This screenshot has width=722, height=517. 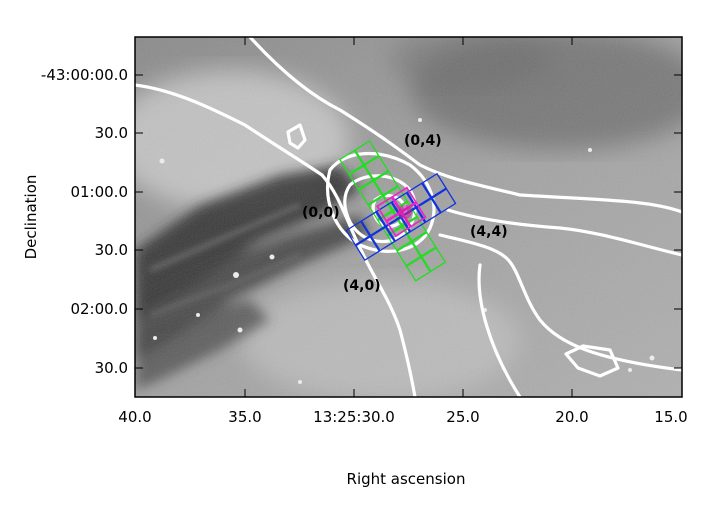 I want to click on x-tick-label: 35.0, so click(x=244, y=417).